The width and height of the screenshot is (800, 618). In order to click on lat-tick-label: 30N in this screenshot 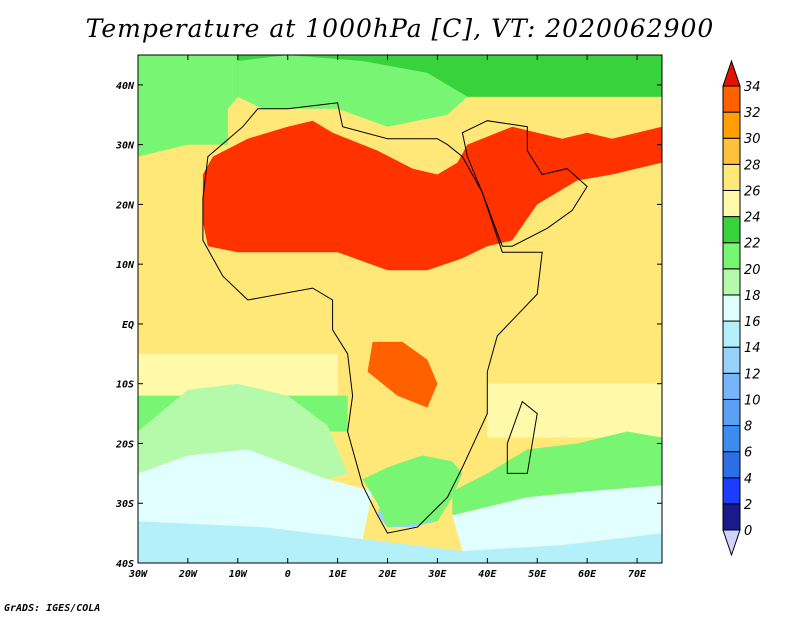, I will do `click(125, 146)`.